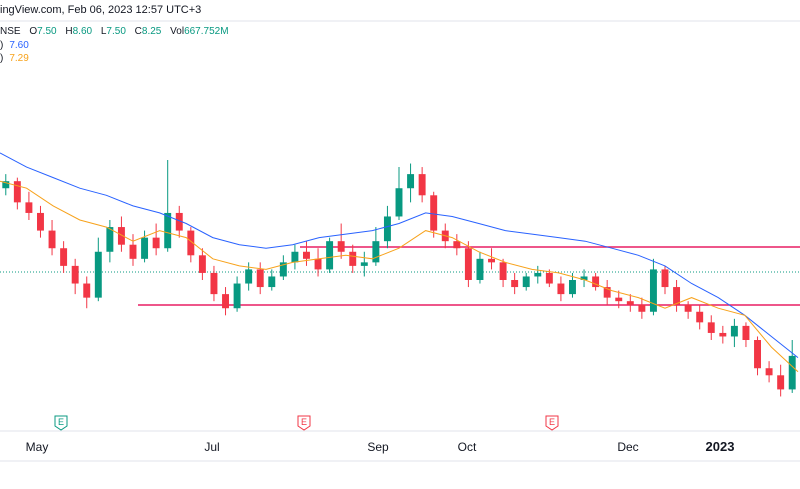 The height and width of the screenshot is (489, 800). I want to click on x-axis: May Jul Sep Oct Dec 2023, so click(380, 446).